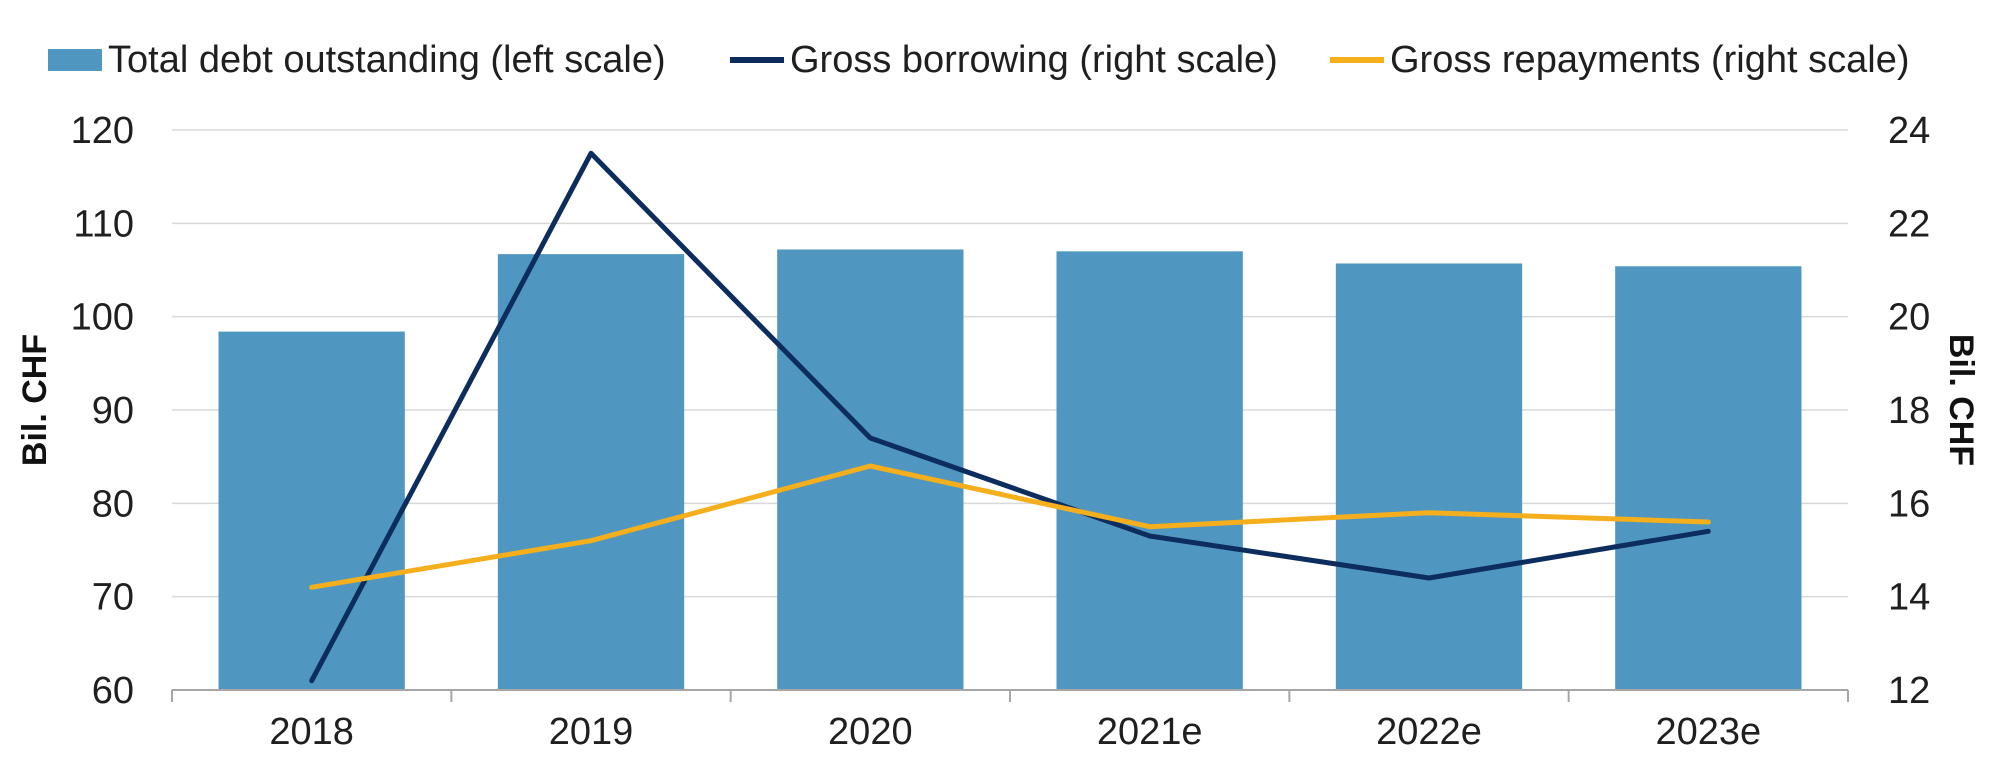 Image resolution: width=2000 pixels, height=764 pixels. What do you see at coordinates (1909, 691) in the screenshot?
I see `y-right-tick-label: 12` at bounding box center [1909, 691].